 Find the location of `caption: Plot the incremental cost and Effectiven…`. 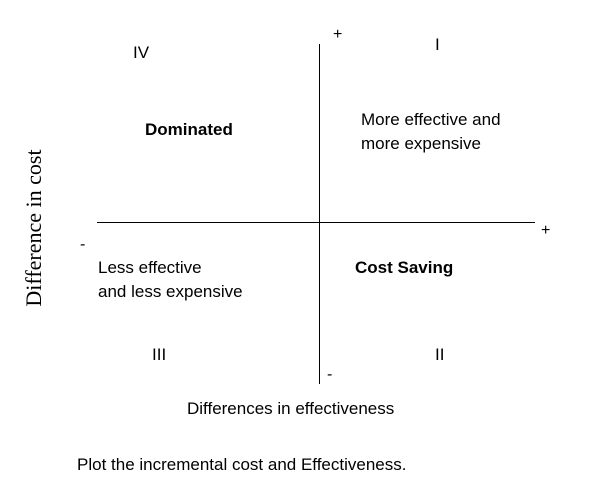

caption: Plot the incremental cost and Effectiven… is located at coordinates (242, 464).